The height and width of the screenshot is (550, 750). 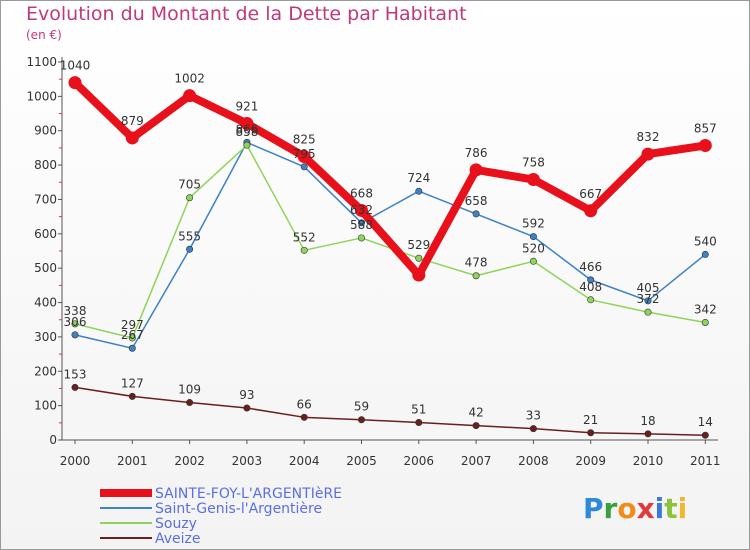 I want to click on x-tick-label: 2004, so click(x=304, y=461).